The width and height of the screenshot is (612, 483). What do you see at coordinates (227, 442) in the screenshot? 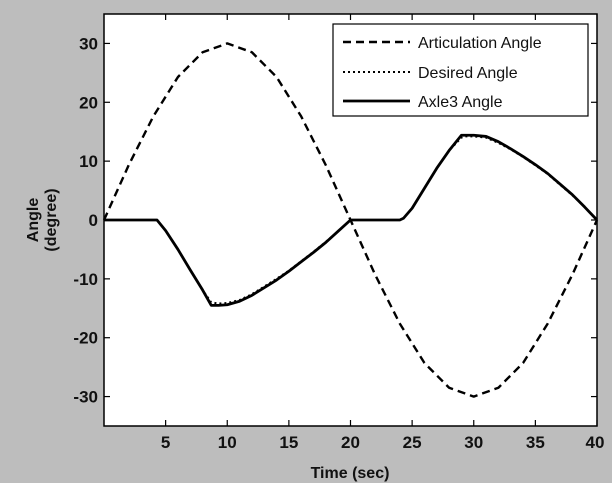
I see `x-tick-label: 10` at bounding box center [227, 442].